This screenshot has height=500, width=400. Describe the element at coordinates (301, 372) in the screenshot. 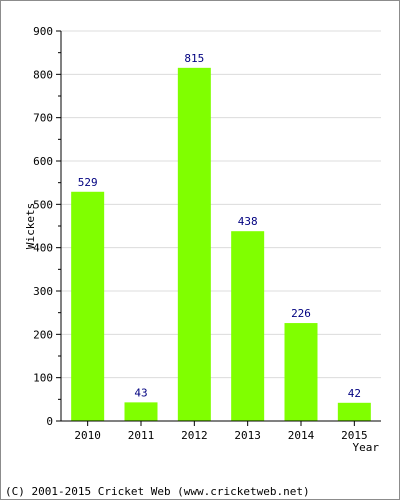

I see `bar-2014` at that location.